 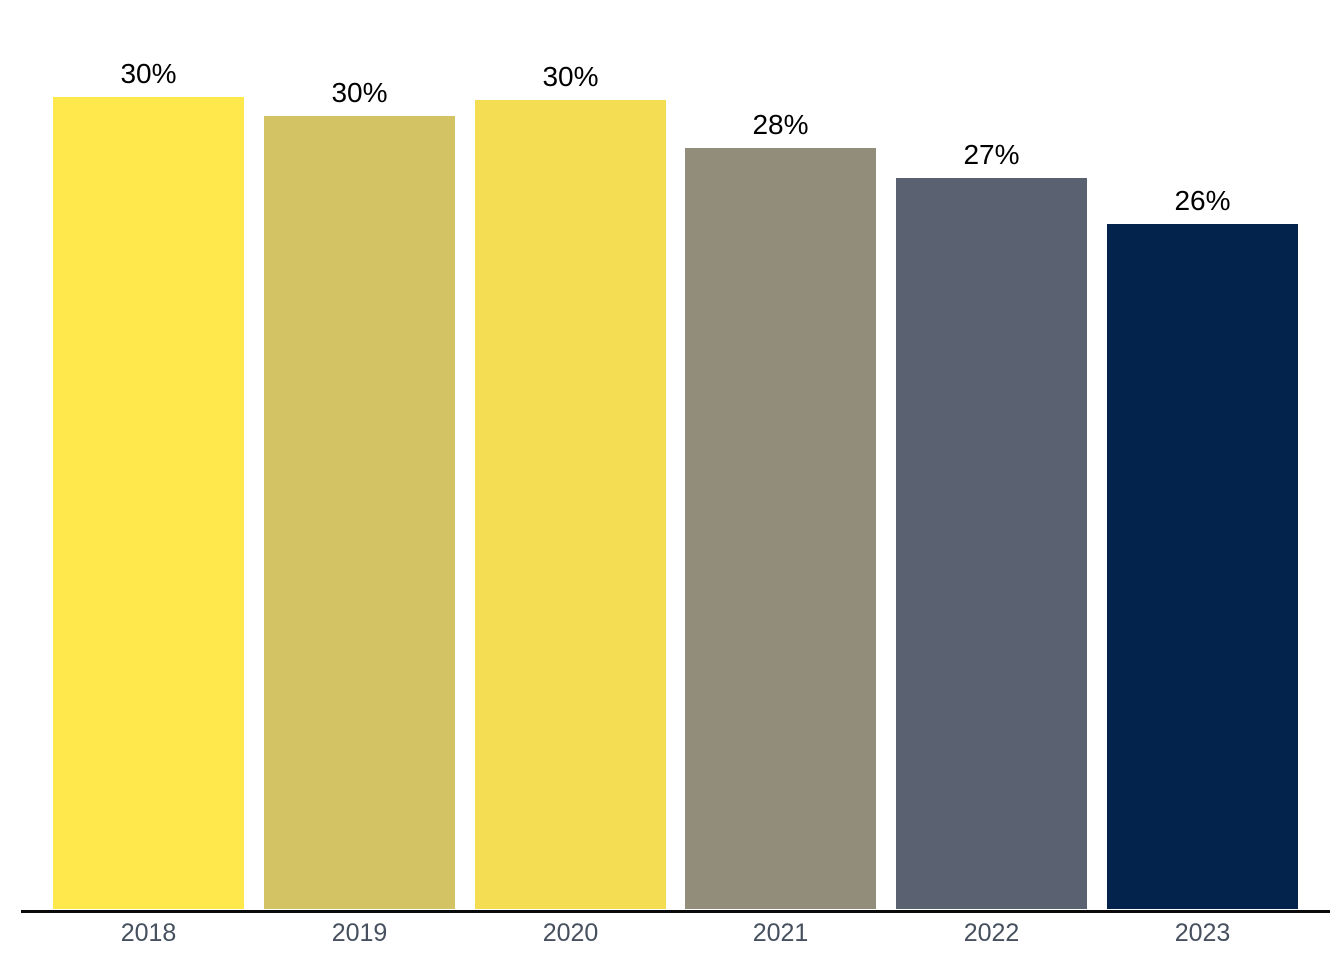 What do you see at coordinates (148, 73) in the screenshot?
I see `value-label-2018: 30%` at bounding box center [148, 73].